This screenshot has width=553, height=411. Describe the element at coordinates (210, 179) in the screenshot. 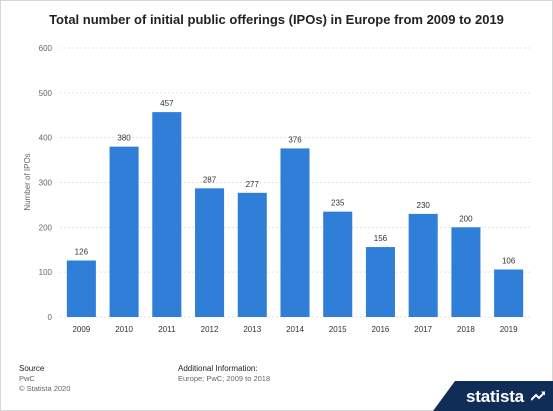

I see `data-label: 287` at that location.